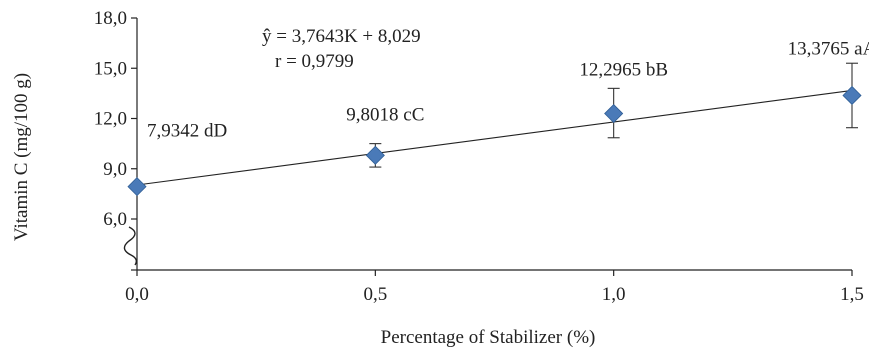 The width and height of the screenshot is (869, 353). Describe the element at coordinates (488, 337) in the screenshot. I see `x-axis-title: Percentage of Stabilizer (%)` at that location.